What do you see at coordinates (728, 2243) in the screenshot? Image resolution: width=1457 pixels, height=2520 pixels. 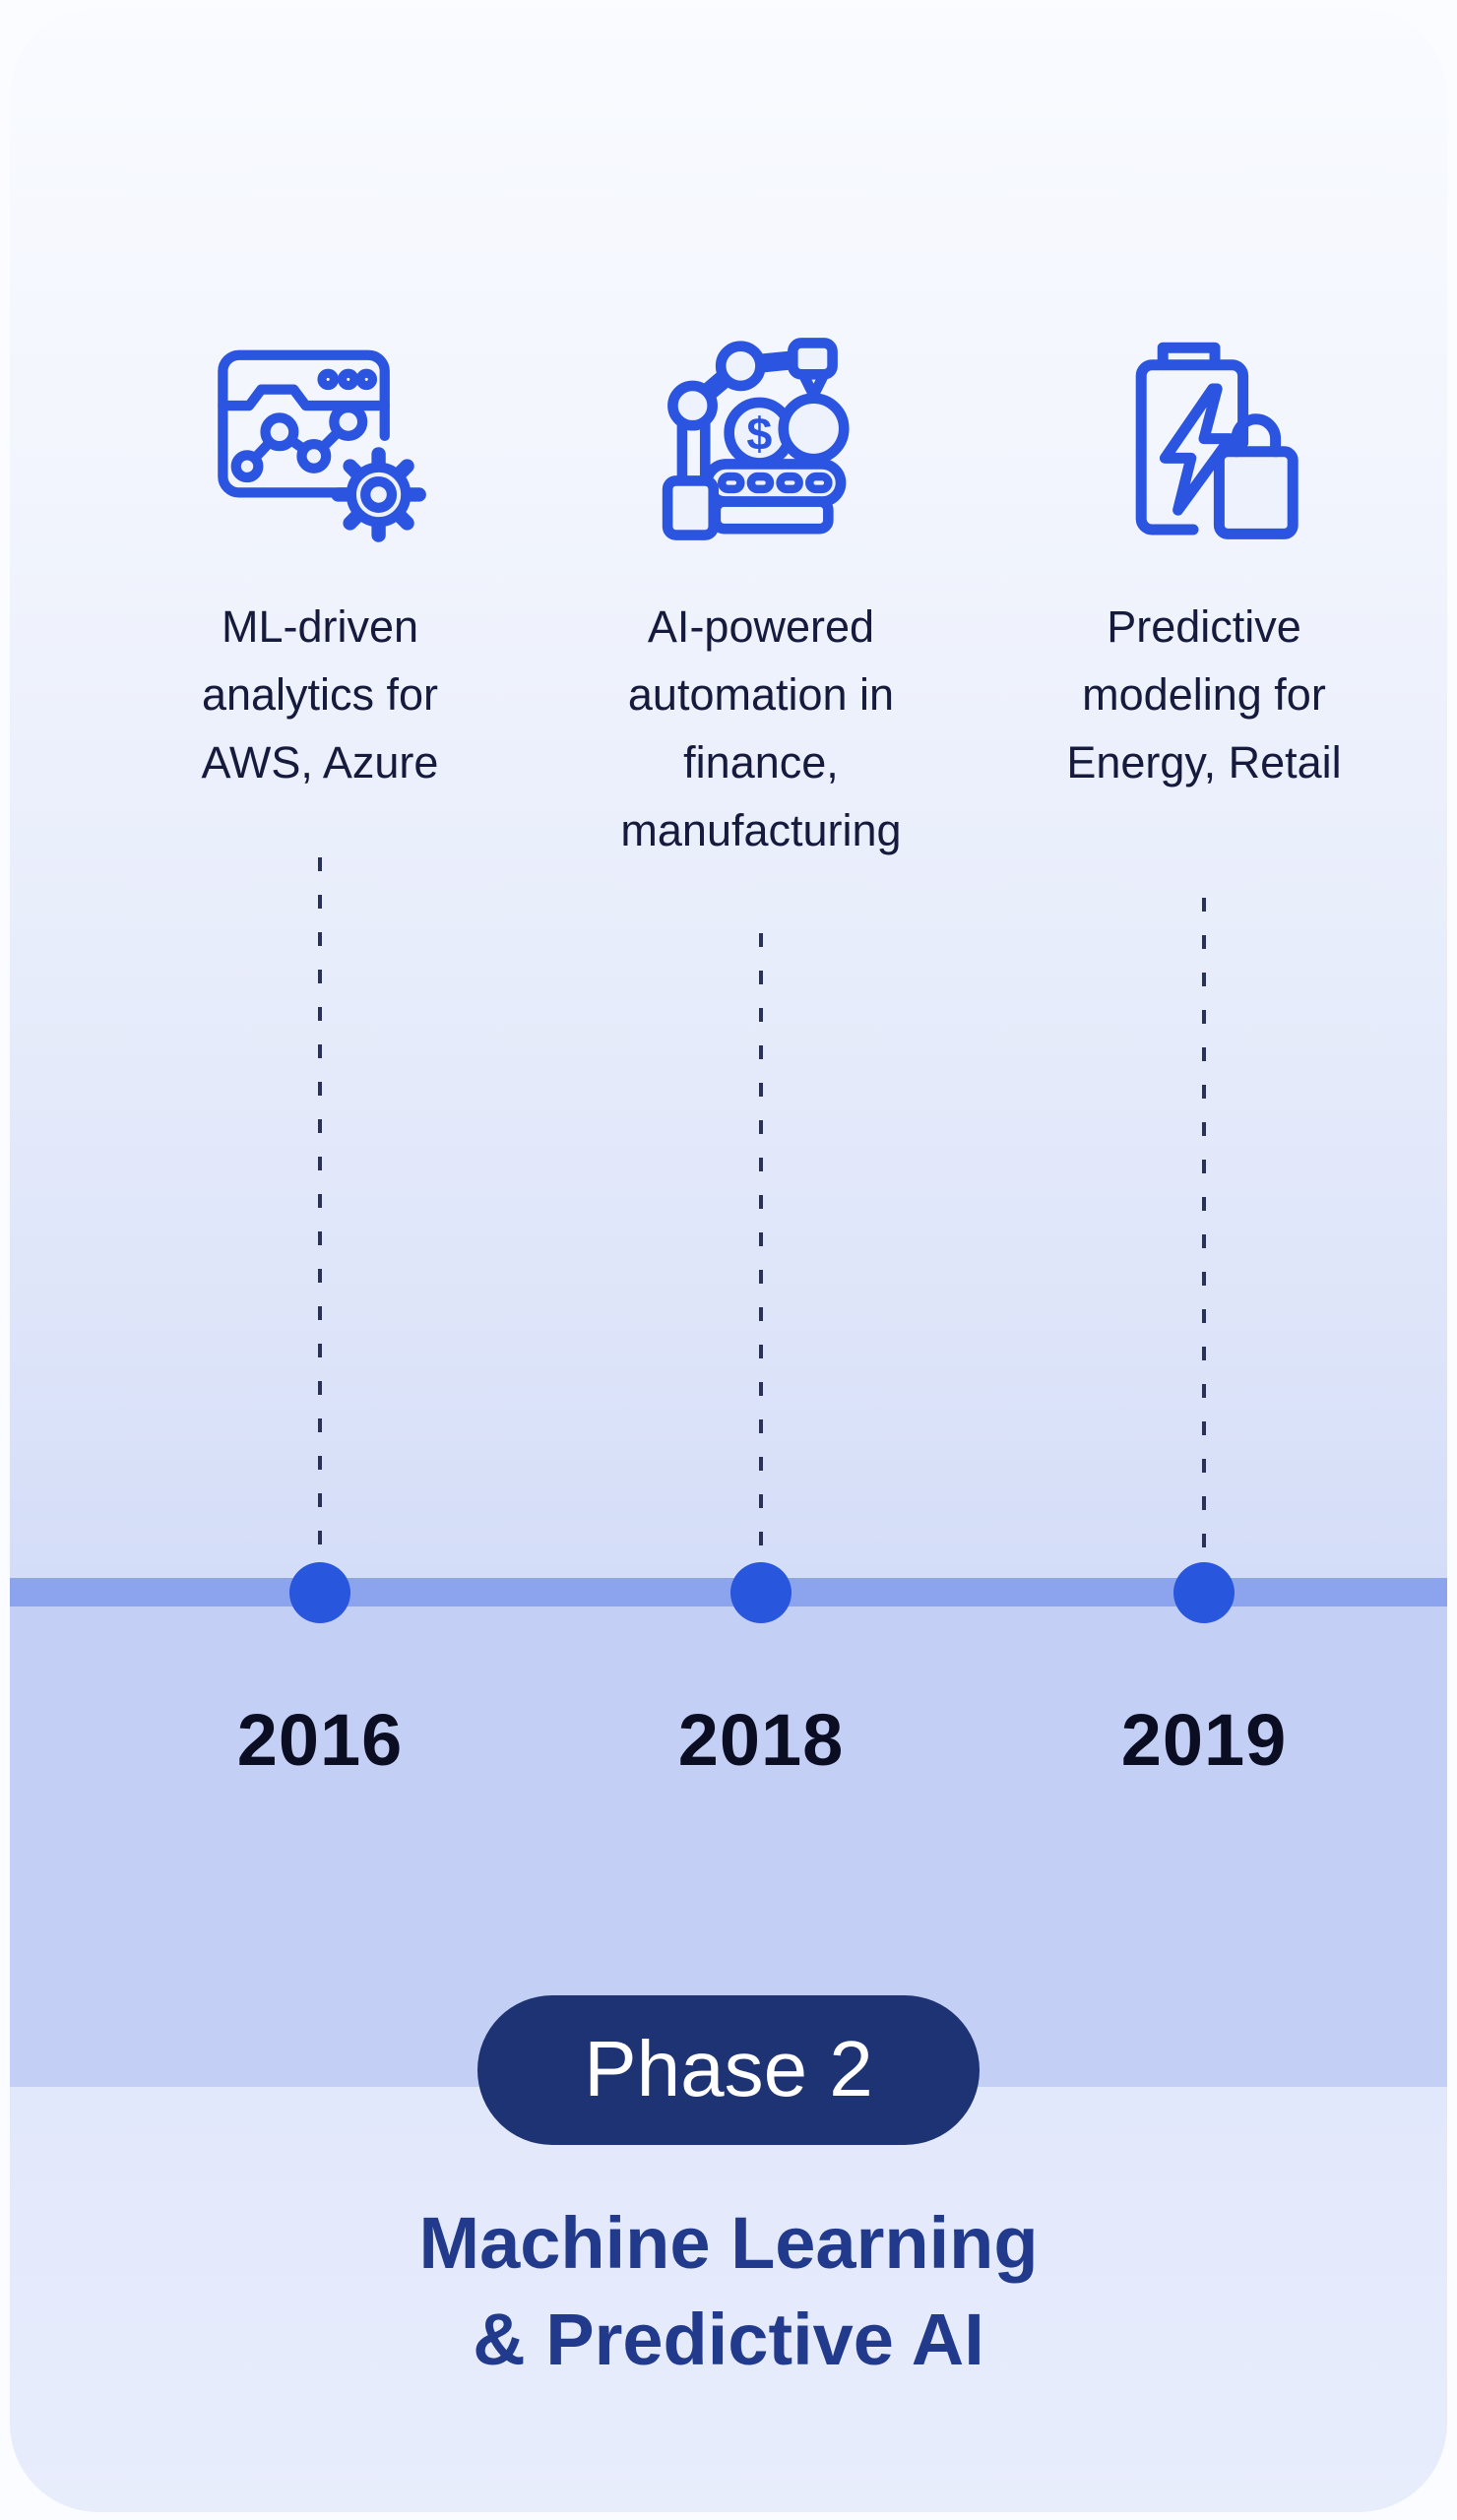 I see `page-title-line1: Machine Learning` at bounding box center [728, 2243].